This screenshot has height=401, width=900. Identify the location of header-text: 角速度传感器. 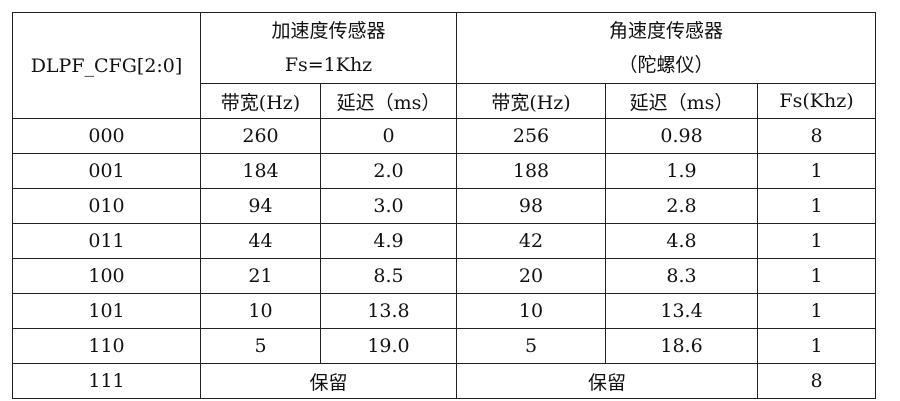
(666, 31).